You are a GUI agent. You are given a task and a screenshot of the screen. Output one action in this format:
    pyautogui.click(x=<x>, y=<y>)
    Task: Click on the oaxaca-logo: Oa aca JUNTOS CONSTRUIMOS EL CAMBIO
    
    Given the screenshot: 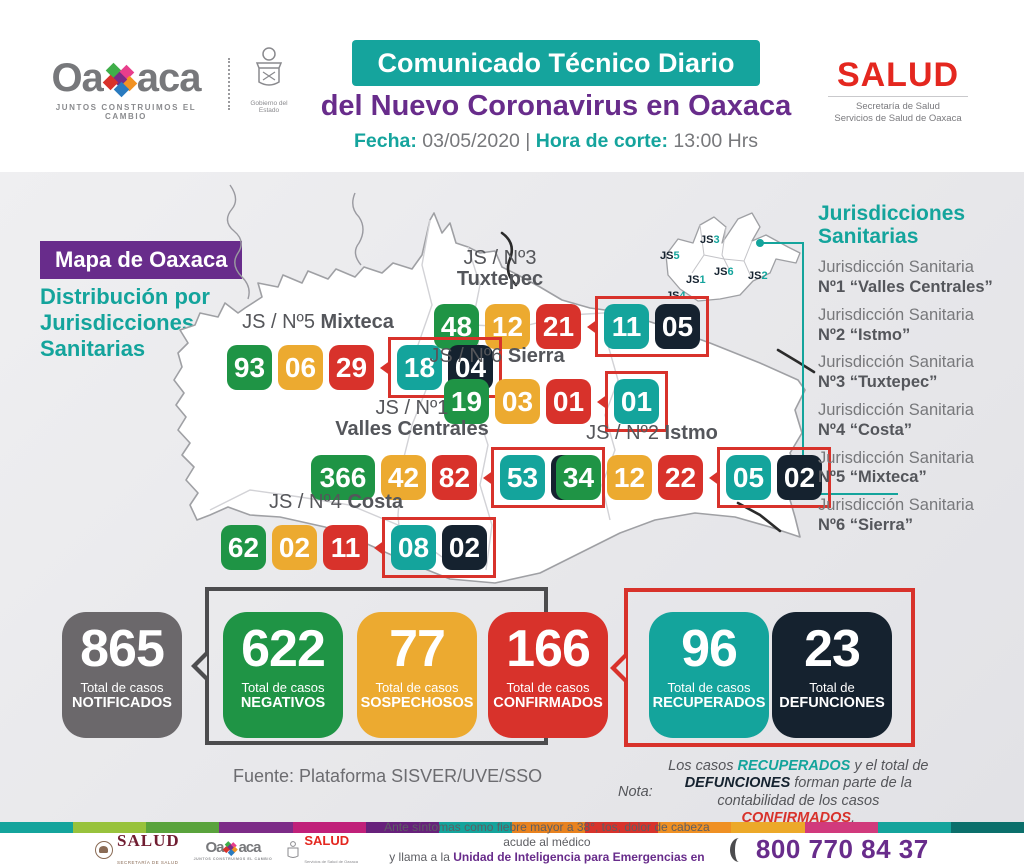 What is the action you would take?
    pyautogui.click(x=126, y=88)
    